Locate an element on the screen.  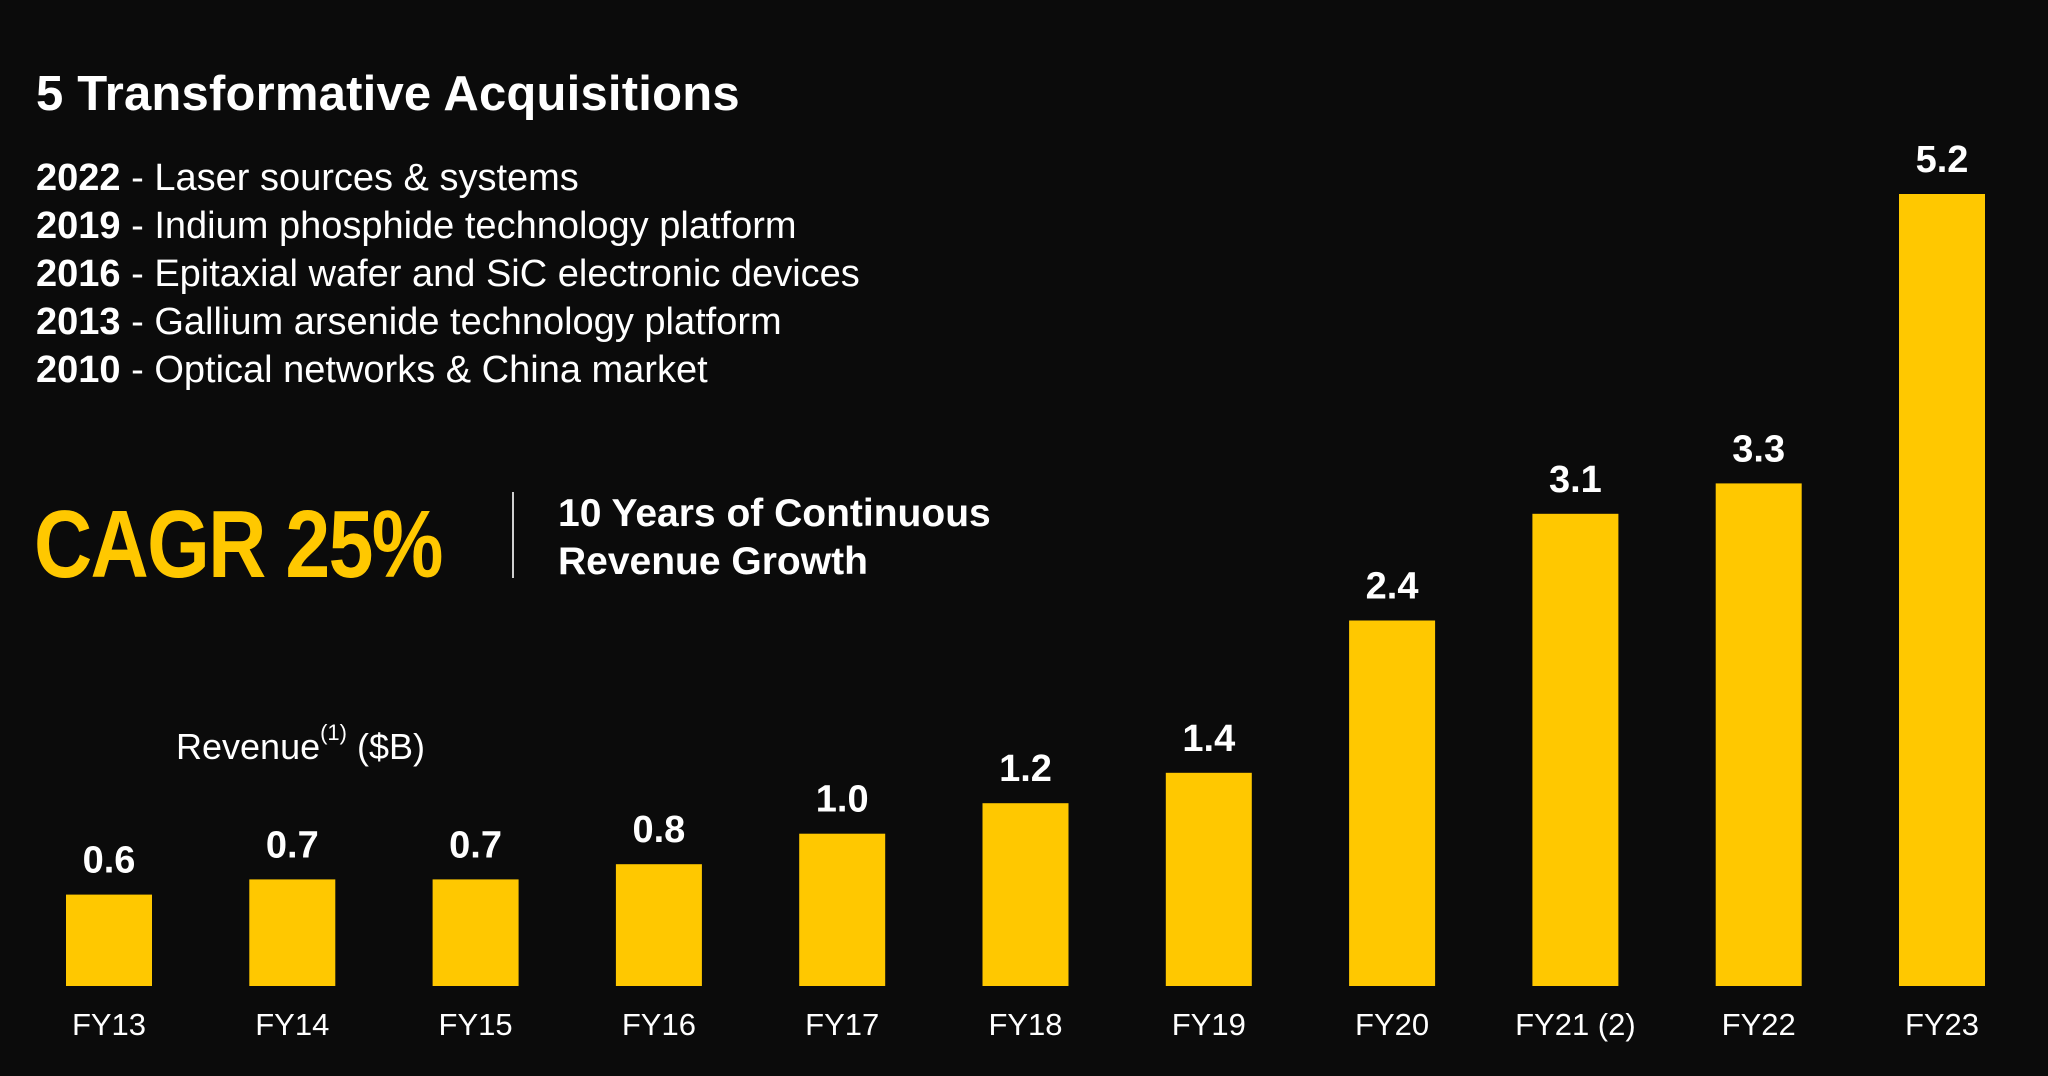
bar-fy15 is located at coordinates (475, 932).